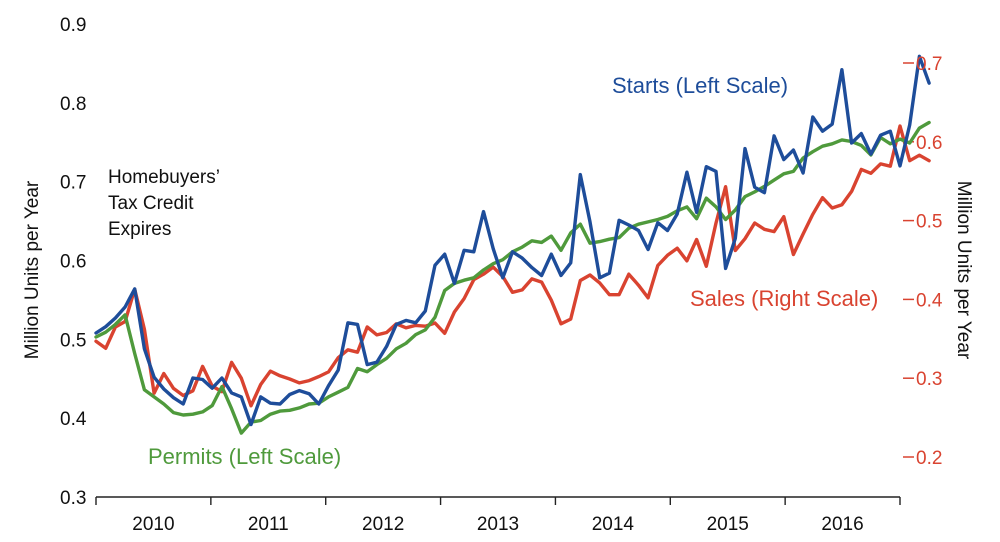 This screenshot has width=1000, height=542. I want to click on x-tick-label-2010: 2010, so click(153, 524).